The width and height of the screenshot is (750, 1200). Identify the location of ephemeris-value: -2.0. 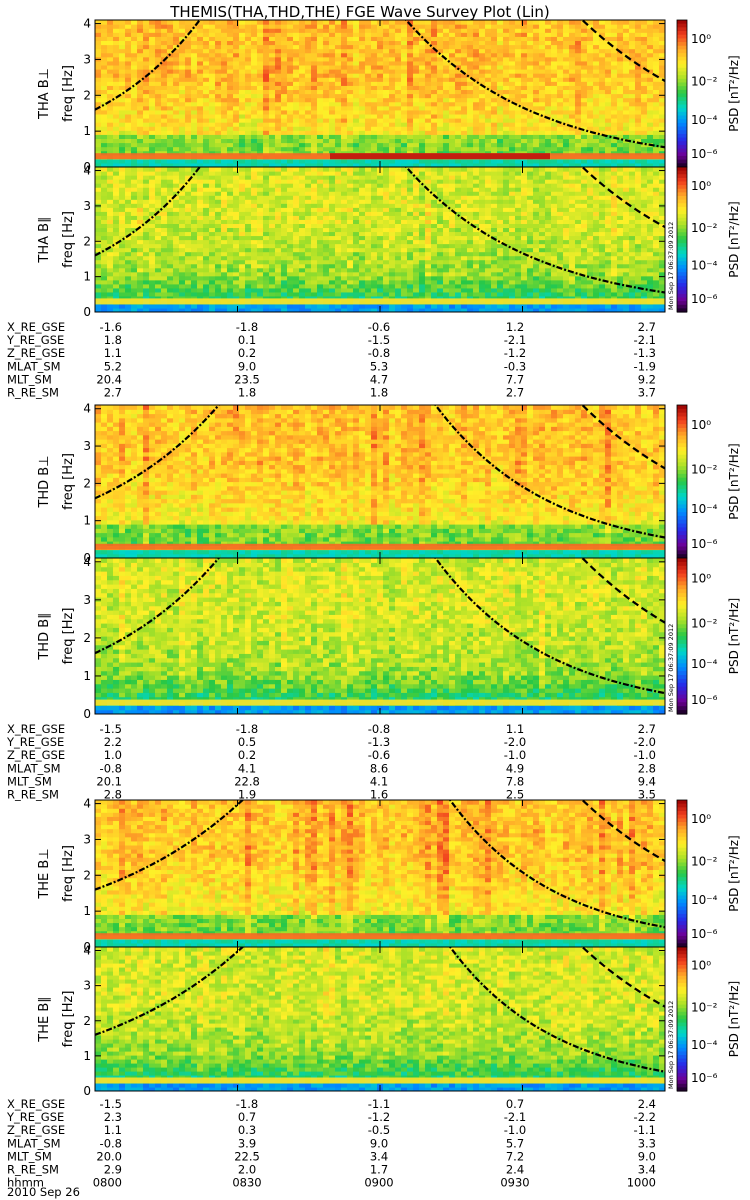
(515, 742).